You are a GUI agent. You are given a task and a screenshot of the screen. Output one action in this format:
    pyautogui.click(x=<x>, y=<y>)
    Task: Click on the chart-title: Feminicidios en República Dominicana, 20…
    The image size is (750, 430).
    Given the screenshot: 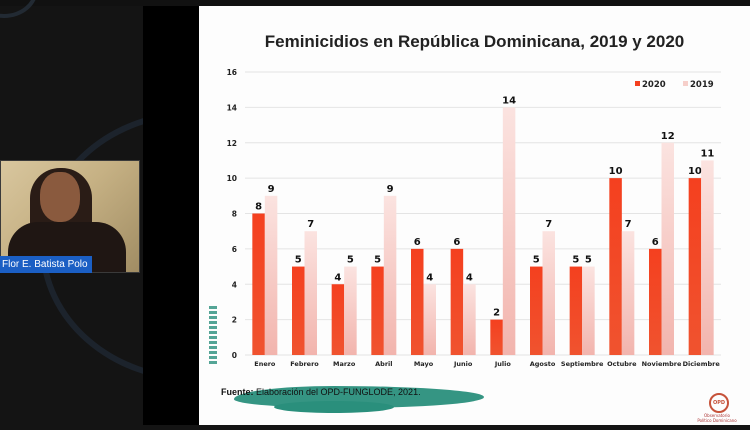 What is the action you would take?
    pyautogui.click(x=474, y=41)
    